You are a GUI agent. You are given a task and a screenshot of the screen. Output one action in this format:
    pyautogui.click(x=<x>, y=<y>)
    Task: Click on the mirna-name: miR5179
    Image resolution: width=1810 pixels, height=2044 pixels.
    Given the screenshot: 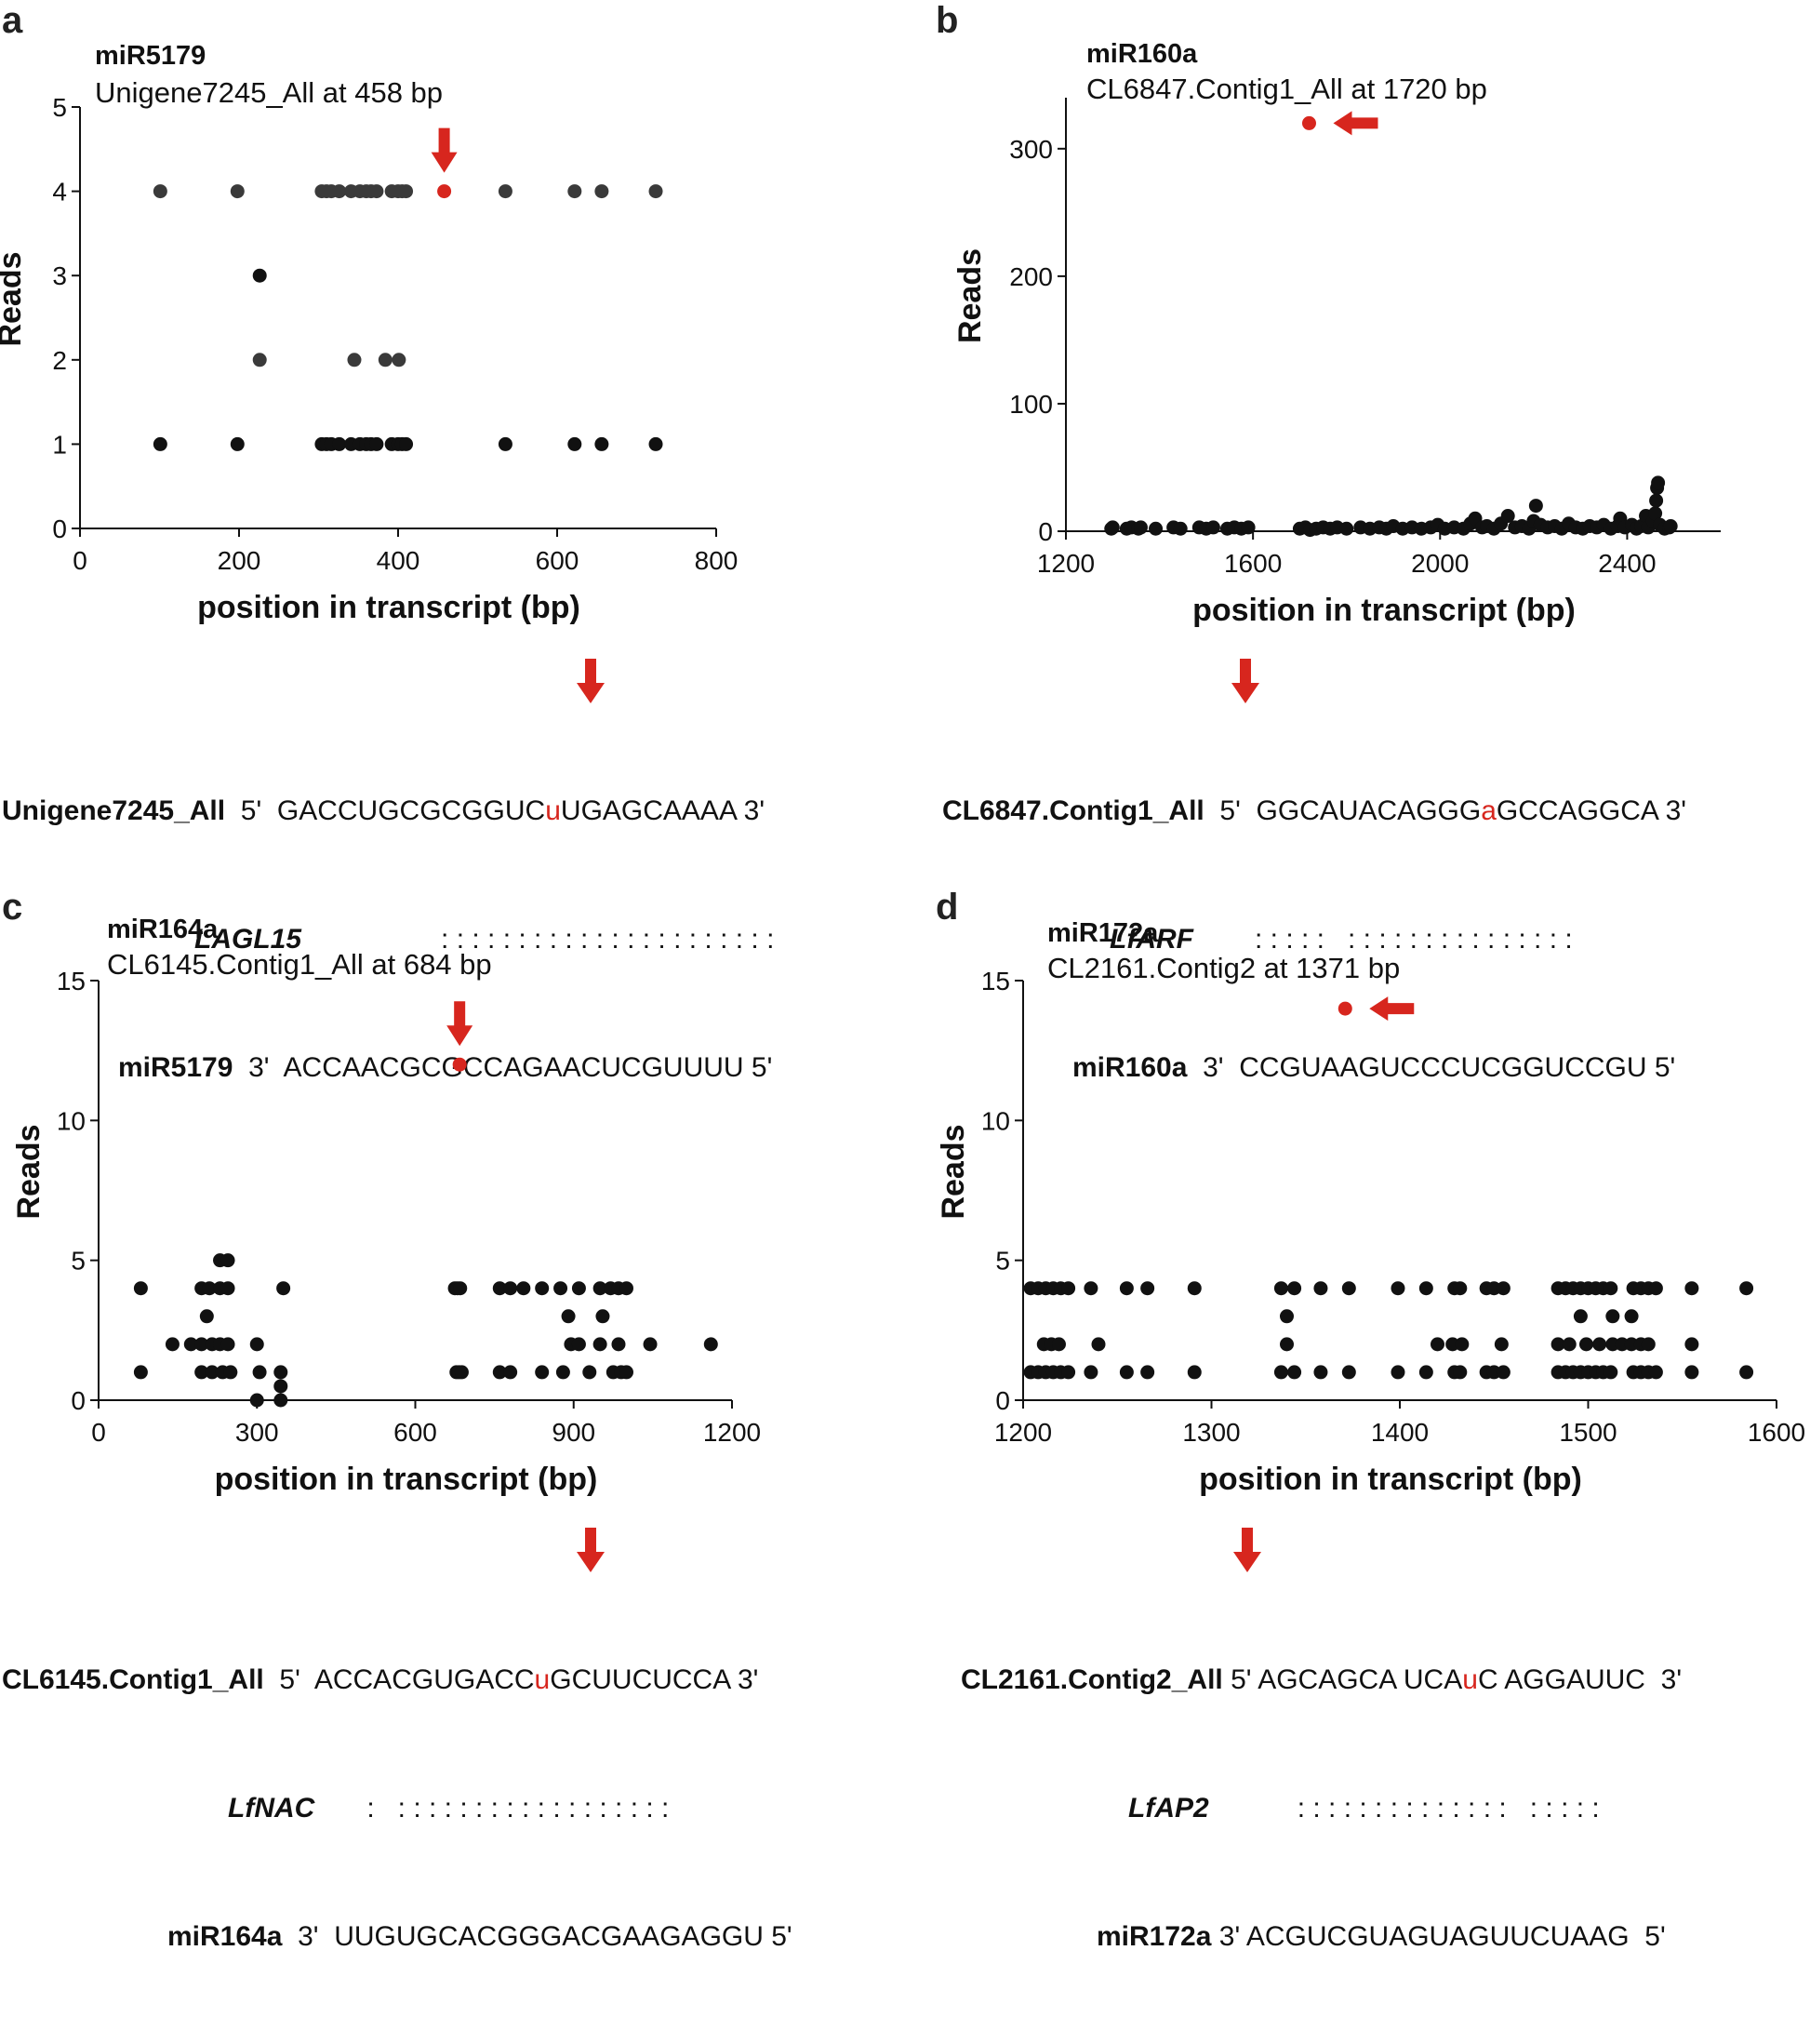 What is the action you would take?
    pyautogui.click(x=150, y=56)
    